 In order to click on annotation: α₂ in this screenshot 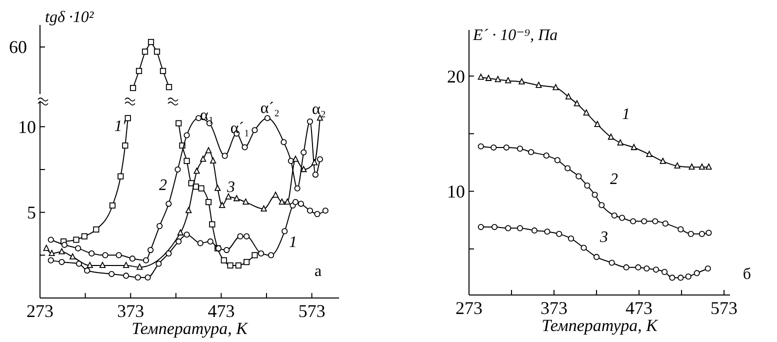, I will do `click(319, 109)`.